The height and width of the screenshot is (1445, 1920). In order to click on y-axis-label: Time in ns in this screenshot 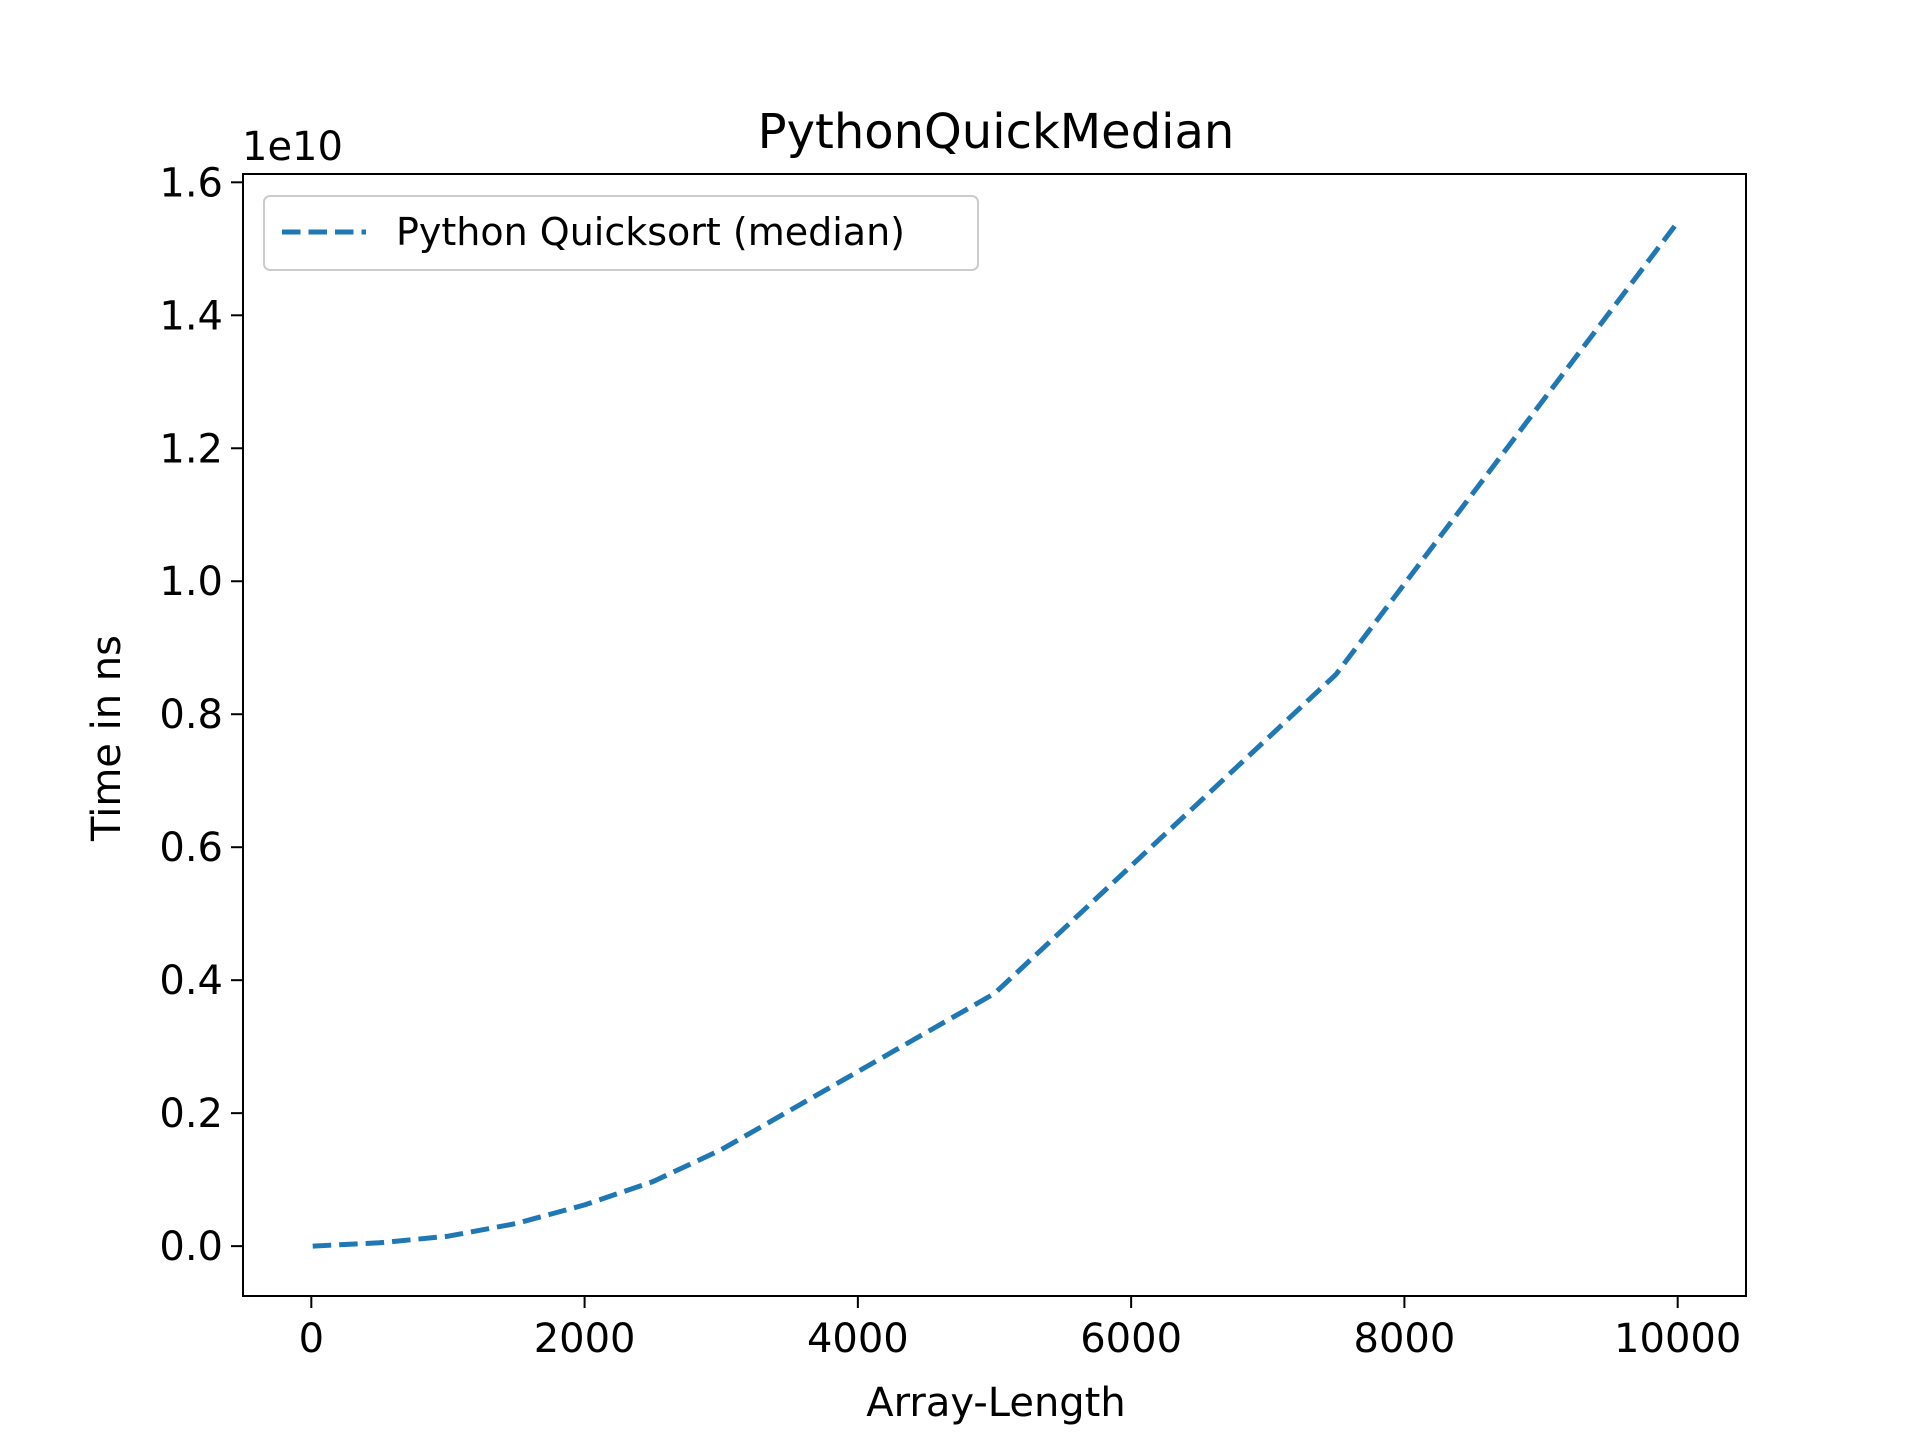, I will do `click(107, 738)`.